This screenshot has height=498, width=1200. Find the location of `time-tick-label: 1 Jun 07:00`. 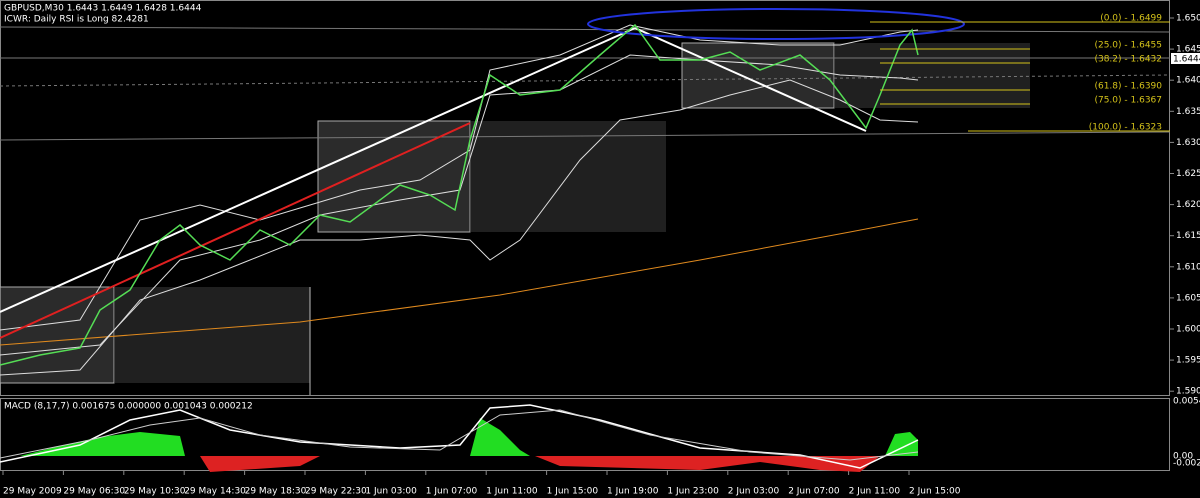

time-tick-label: 1 Jun 07:00 is located at coordinates (452, 492).